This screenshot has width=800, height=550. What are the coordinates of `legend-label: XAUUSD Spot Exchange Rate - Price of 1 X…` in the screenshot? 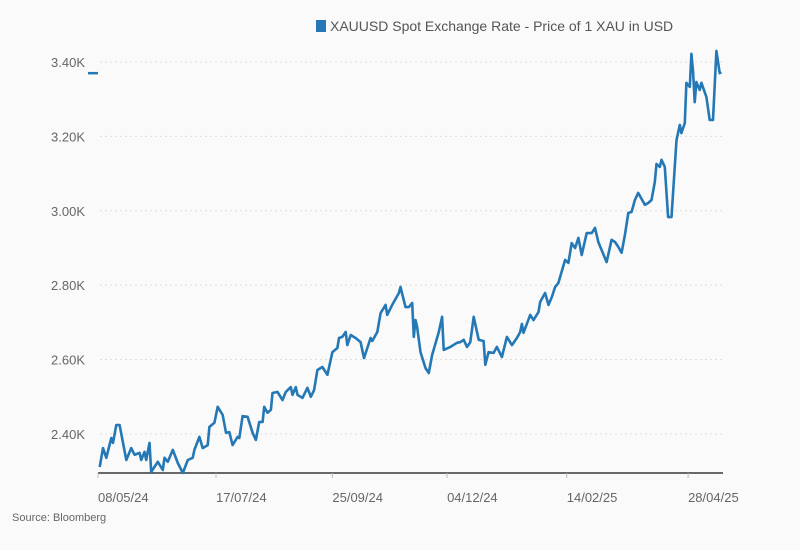 It's located at (501, 26).